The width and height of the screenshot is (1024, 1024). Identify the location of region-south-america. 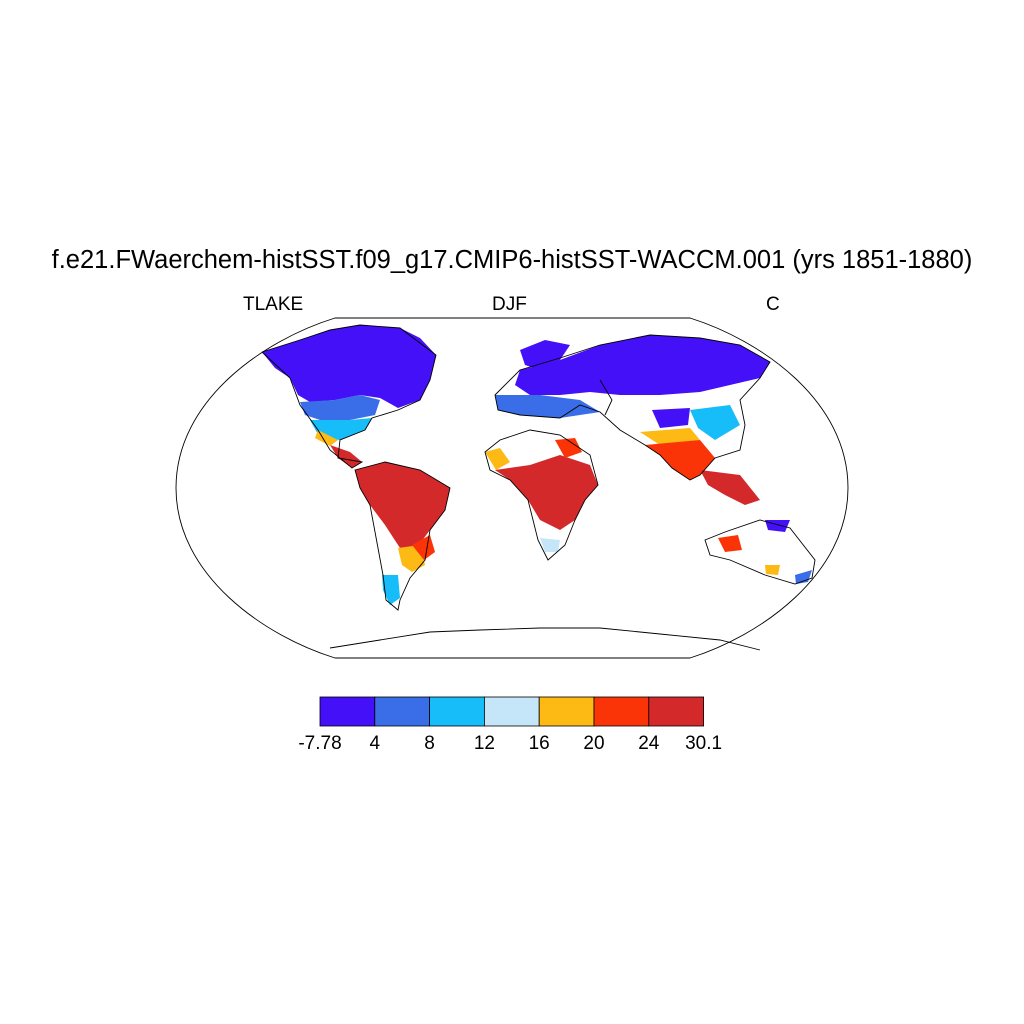
(402, 533).